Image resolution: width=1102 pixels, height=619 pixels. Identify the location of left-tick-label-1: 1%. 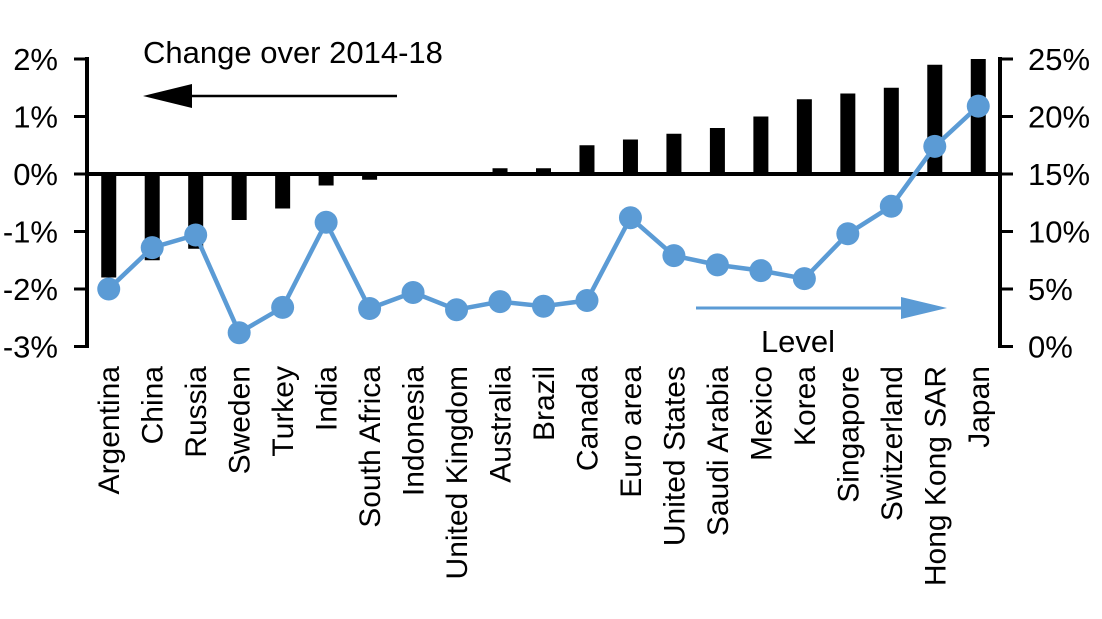
(35, 116).